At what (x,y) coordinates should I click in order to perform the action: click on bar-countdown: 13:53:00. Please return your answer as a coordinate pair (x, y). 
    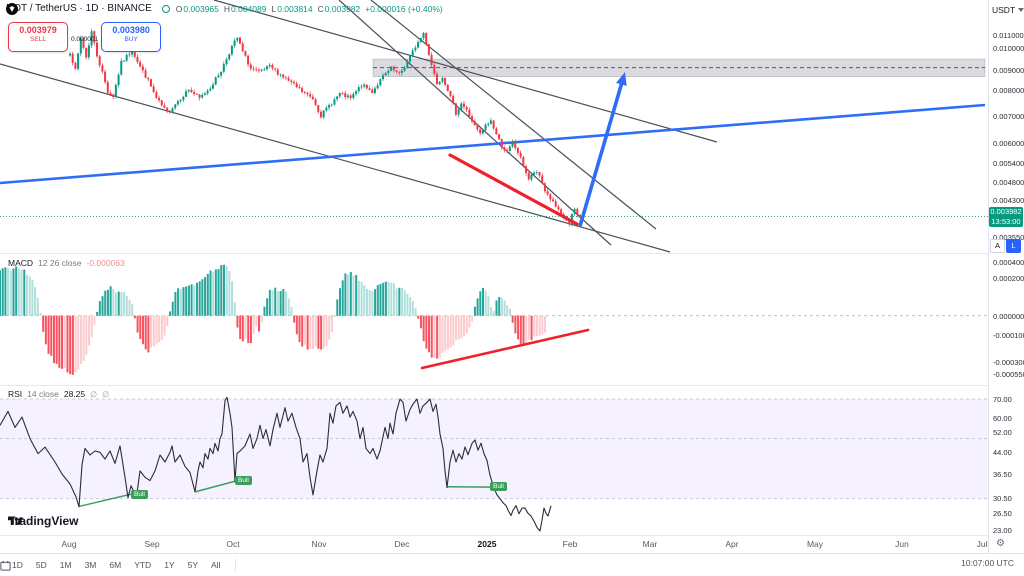
    Looking at the image, I should click on (1006, 221).